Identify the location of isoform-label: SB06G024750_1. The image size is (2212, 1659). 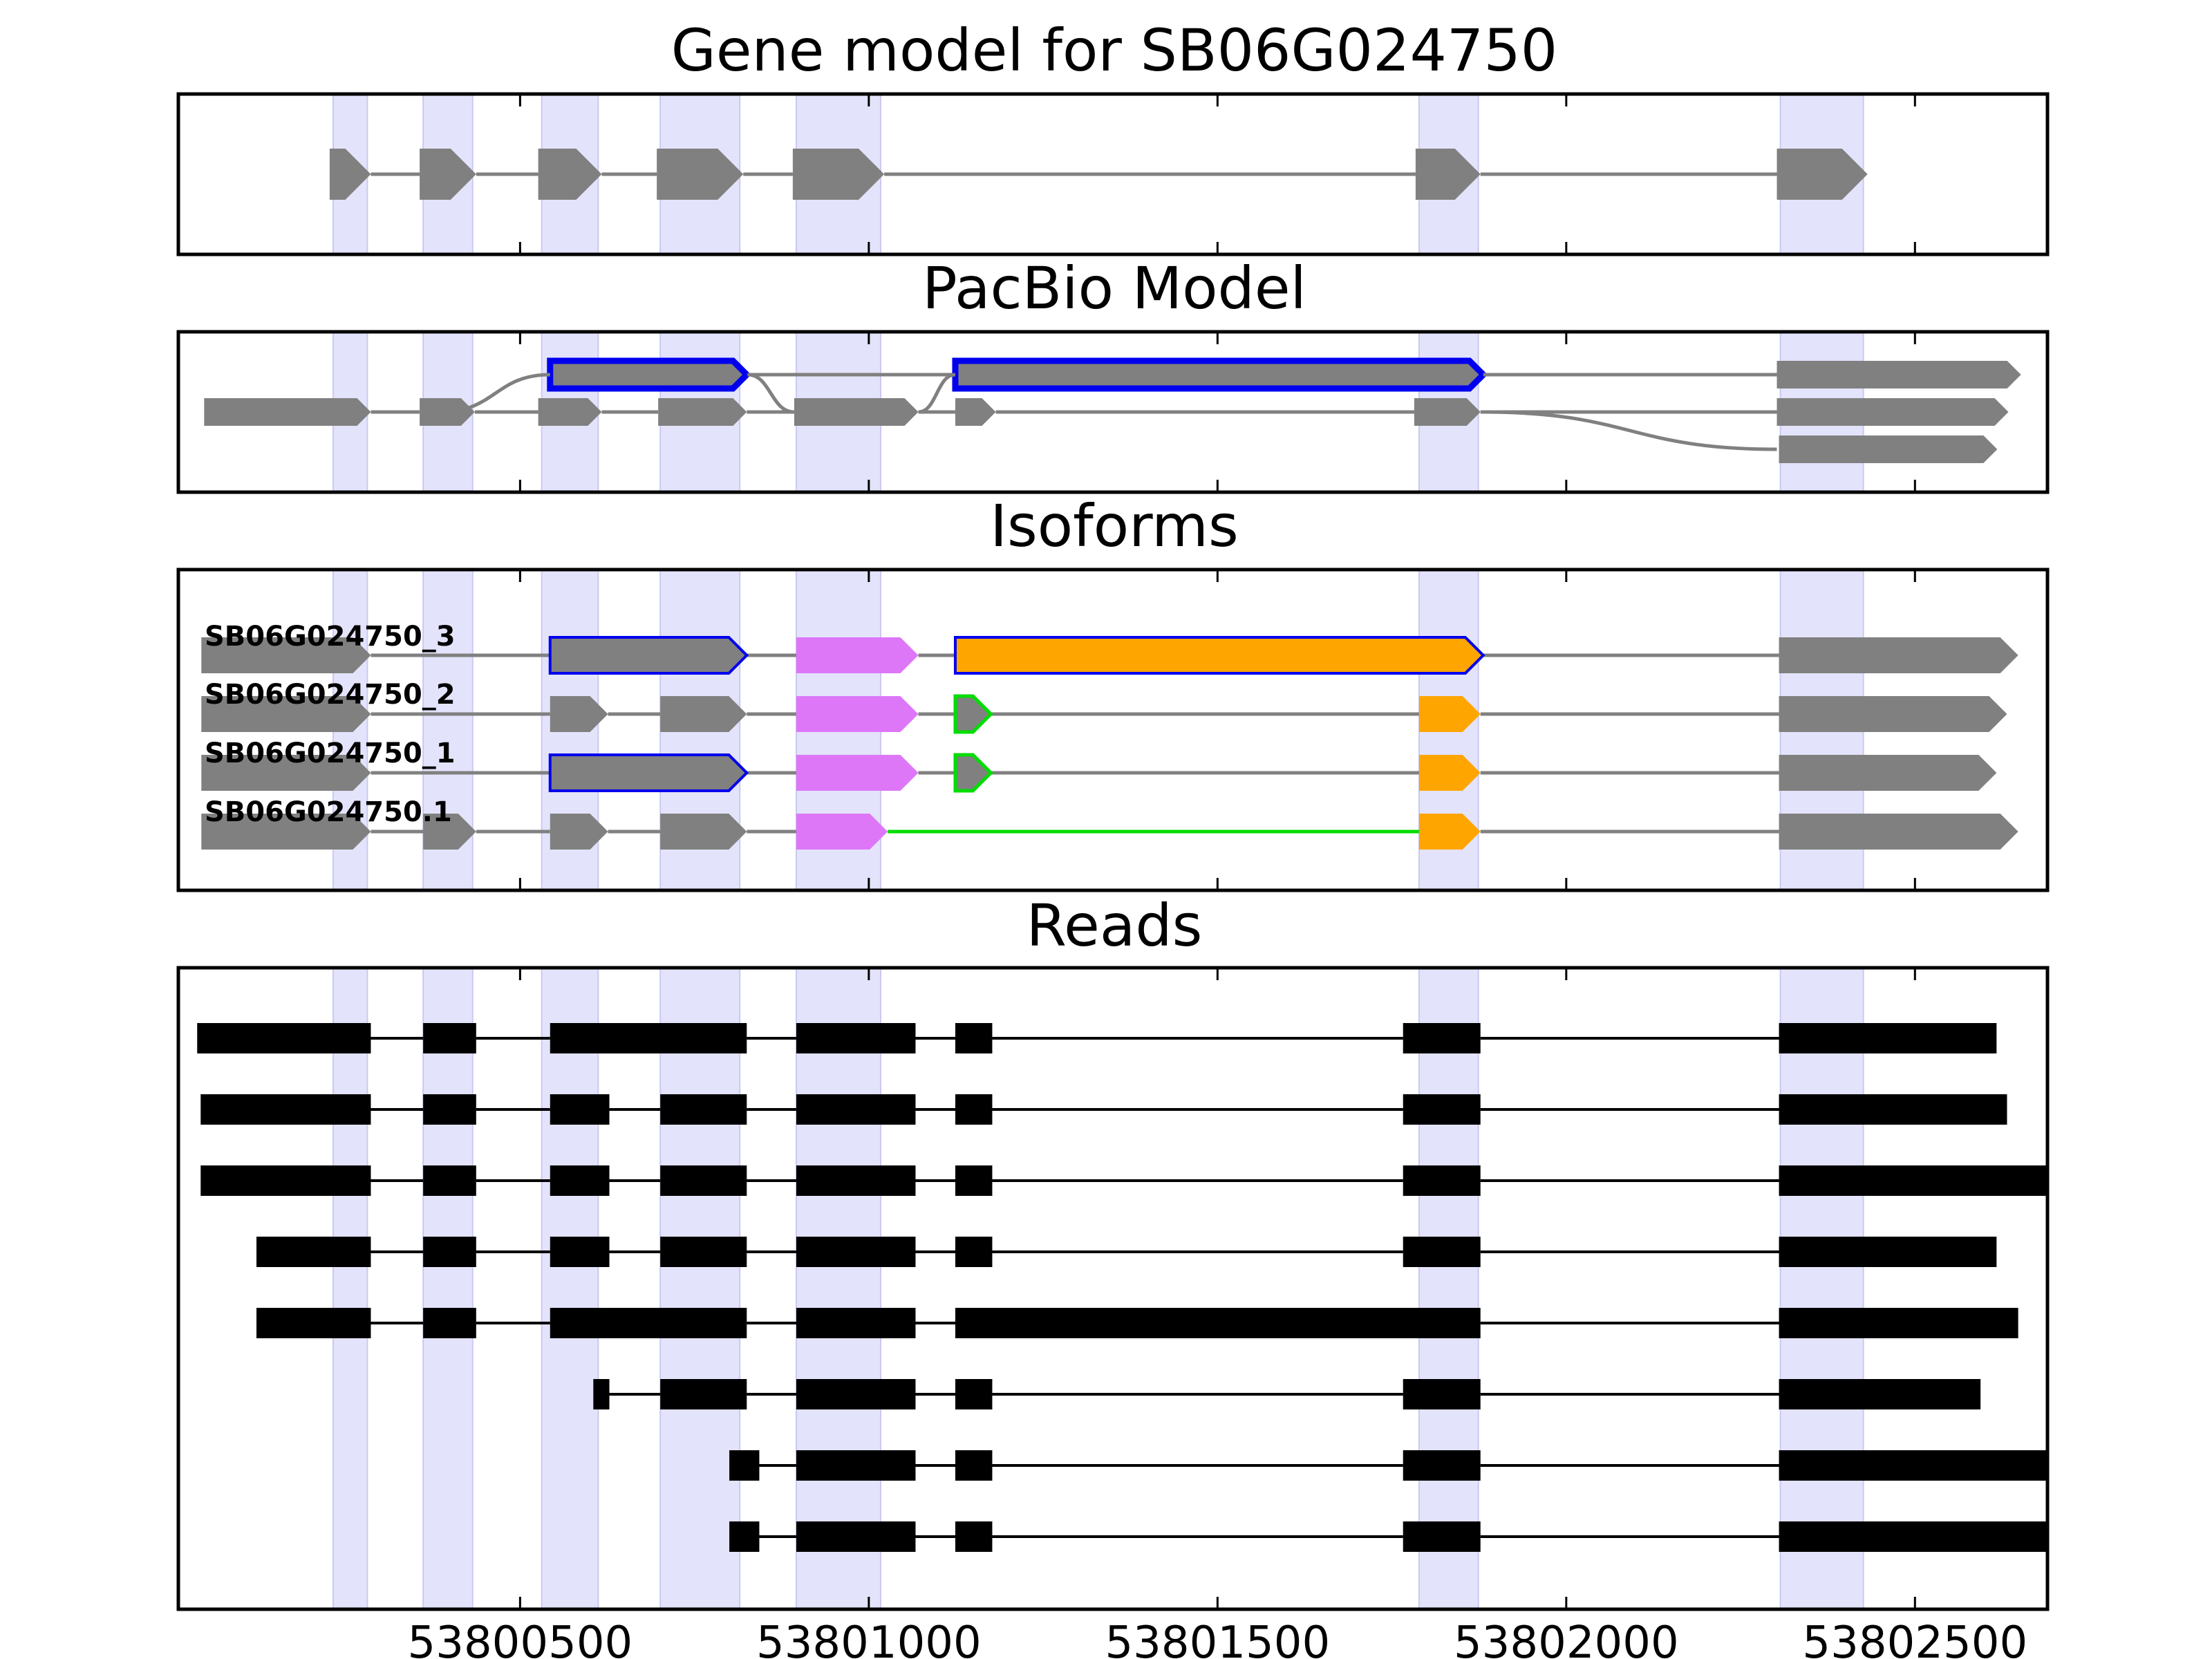
(330, 753).